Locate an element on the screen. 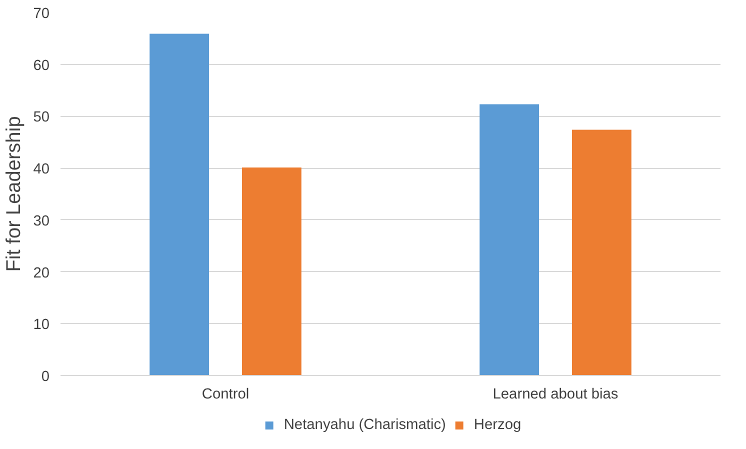 The height and width of the screenshot is (449, 746). y-tick-label: 60 is located at coordinates (41, 66).